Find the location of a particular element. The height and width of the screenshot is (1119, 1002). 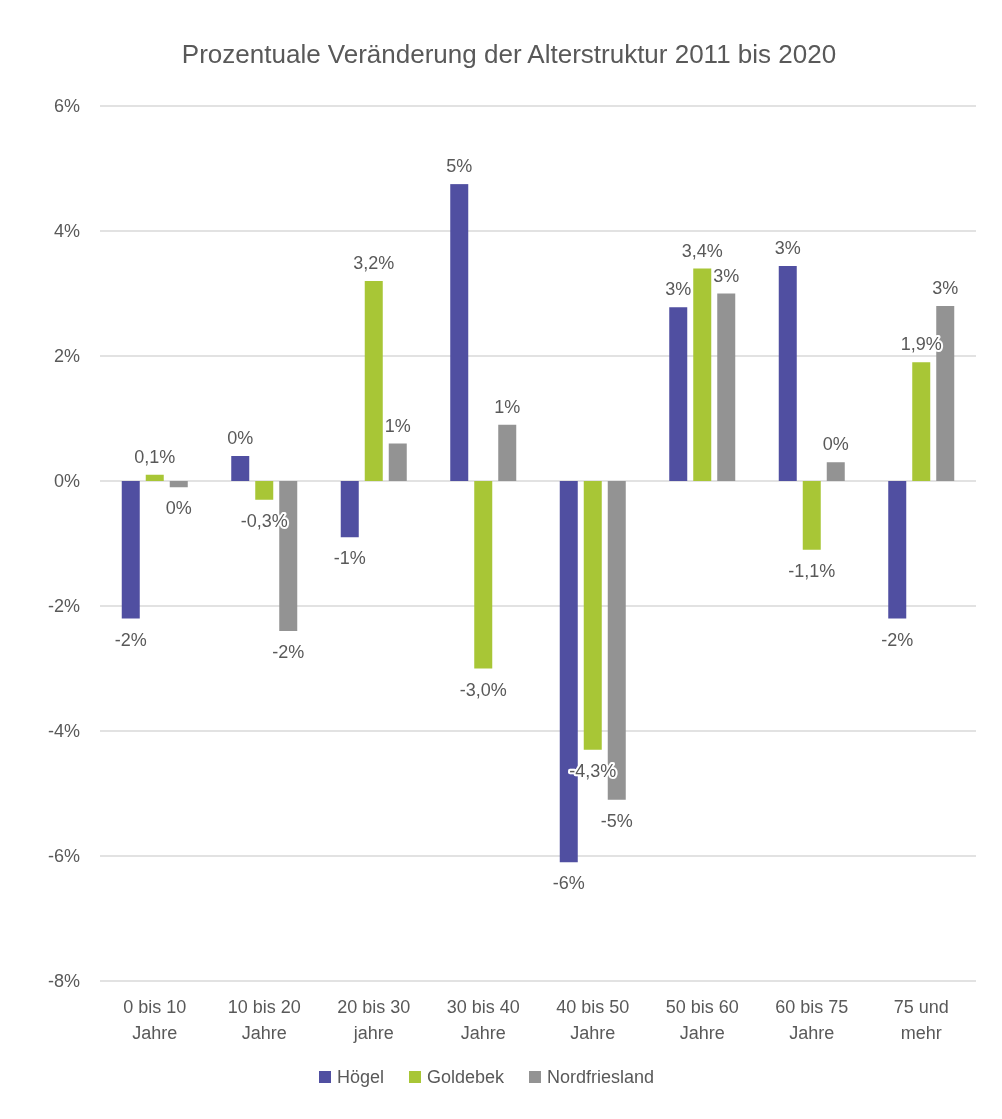

x-tick-label: 75 und mehr is located at coordinates (921, 1020).